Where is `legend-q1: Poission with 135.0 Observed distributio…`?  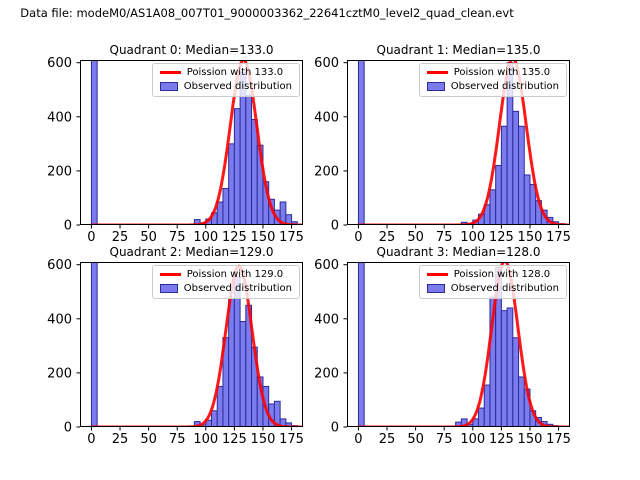 legend-q1: Poission with 135.0 Observed distributio… is located at coordinates (492, 80).